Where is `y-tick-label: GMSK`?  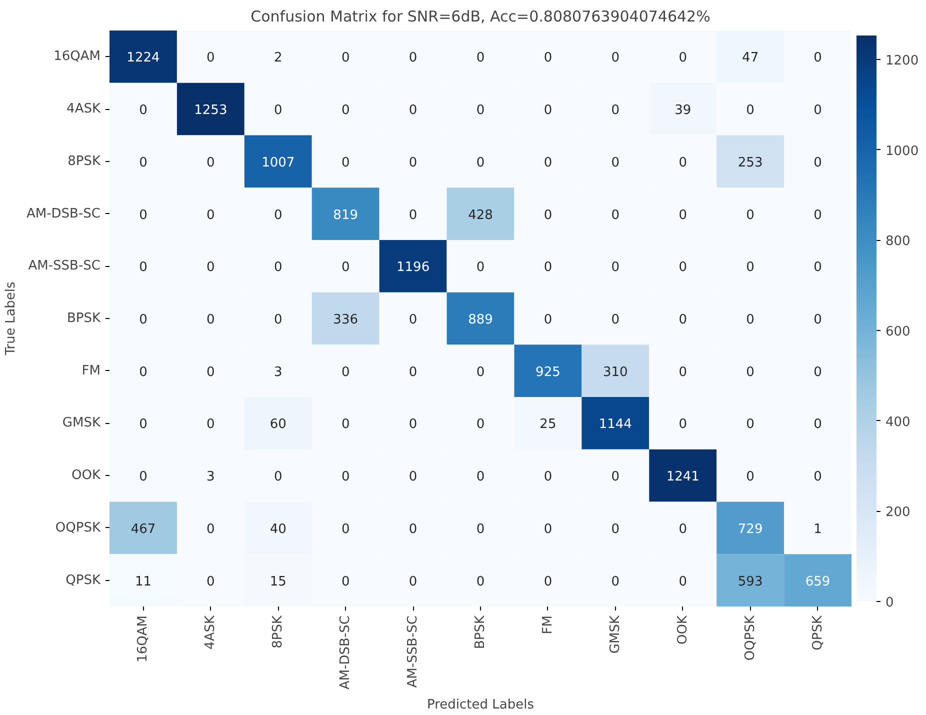
y-tick-label: GMSK is located at coordinates (81, 423).